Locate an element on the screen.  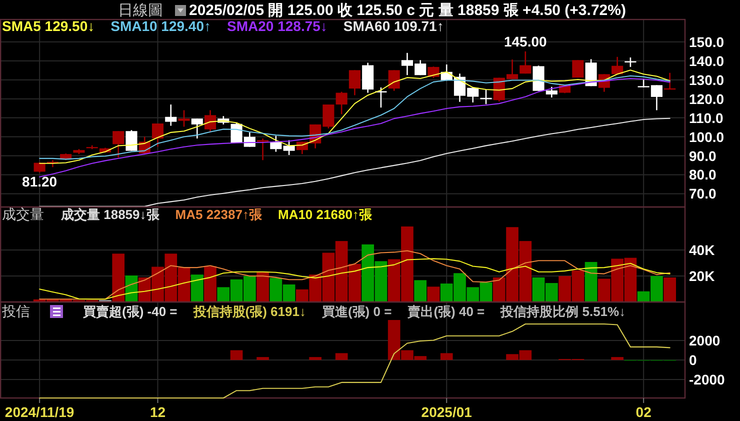
y-tick-label: 130.0 is located at coordinates (706, 80).